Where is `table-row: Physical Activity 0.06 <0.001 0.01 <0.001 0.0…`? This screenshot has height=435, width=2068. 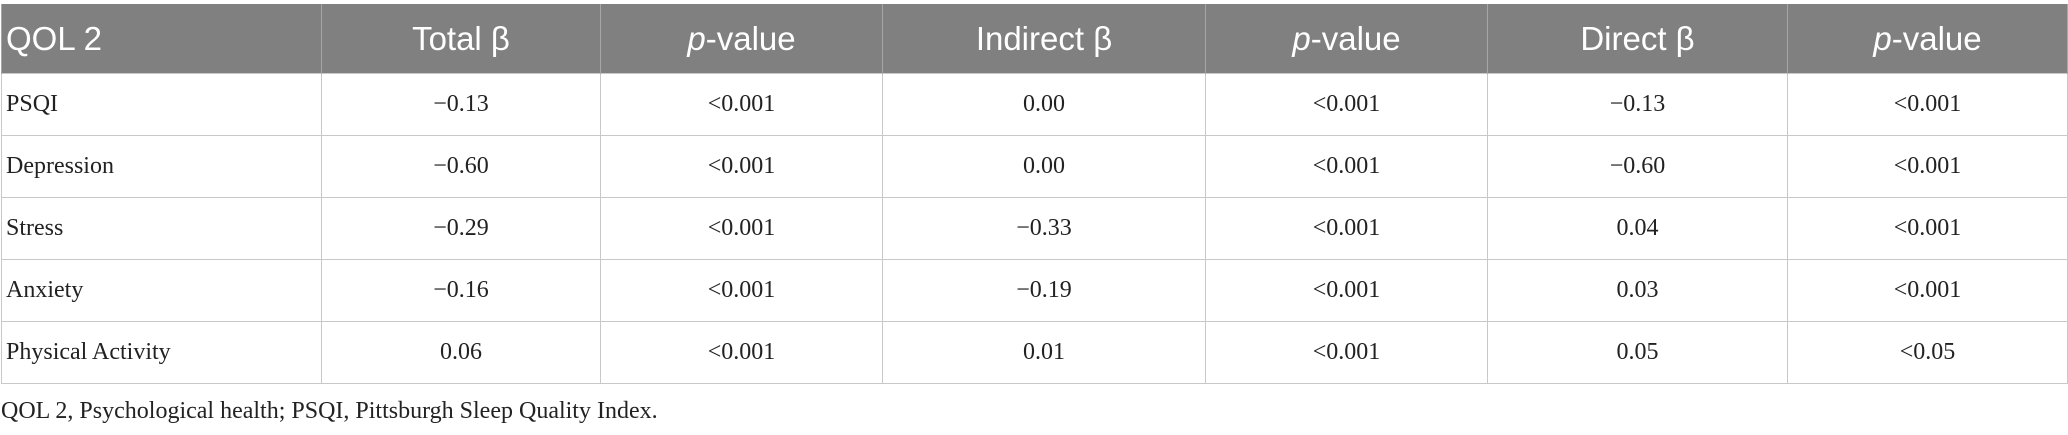
table-row: Physical Activity 0.06 <0.001 0.01 <0.001 0.0… is located at coordinates (1034, 352).